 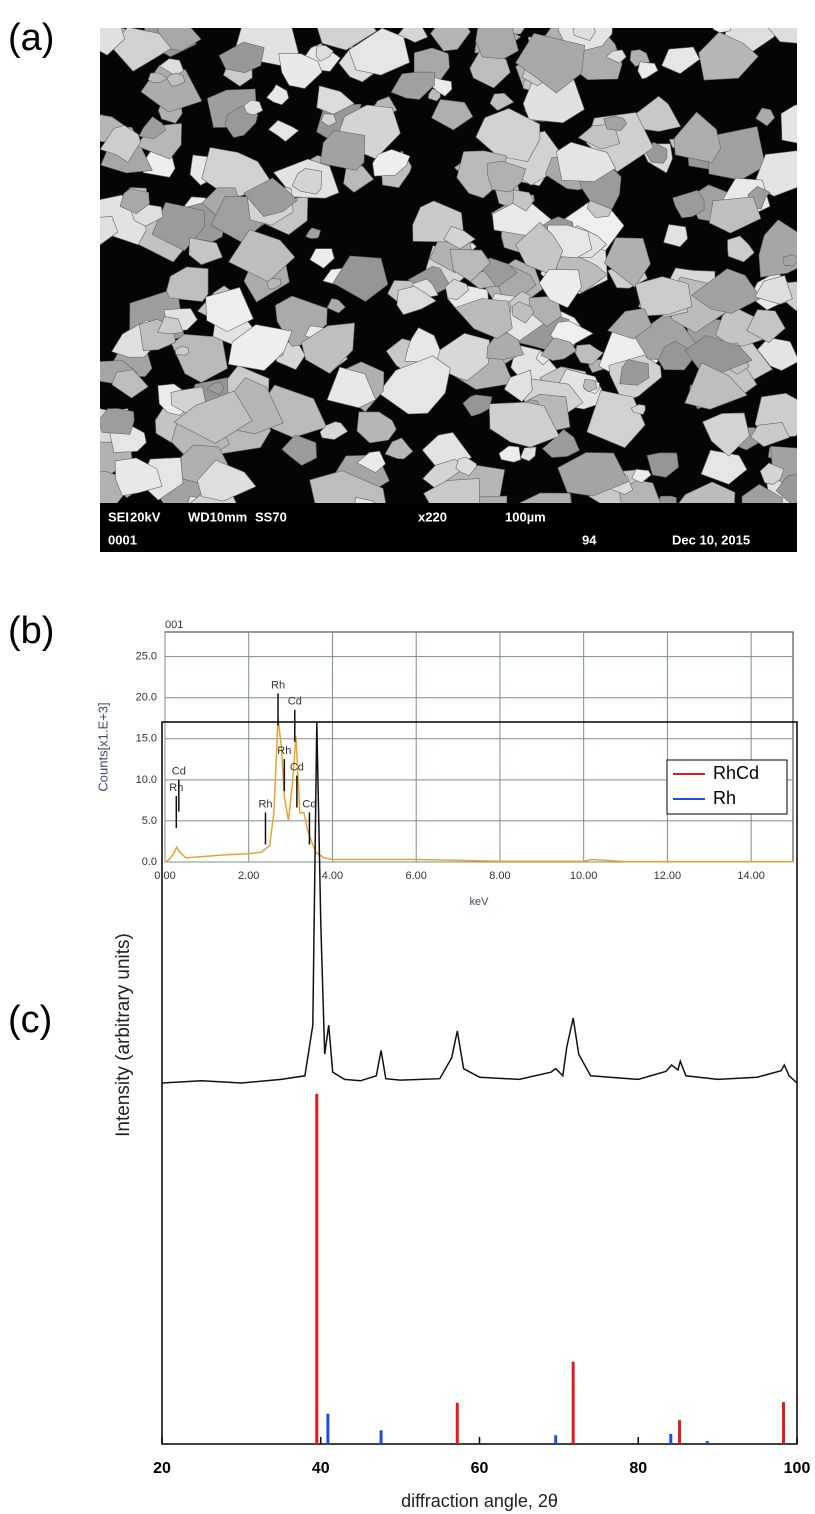 I want to click on x-axis-label: diffraction angle, 2θ, so click(x=479, y=1501).